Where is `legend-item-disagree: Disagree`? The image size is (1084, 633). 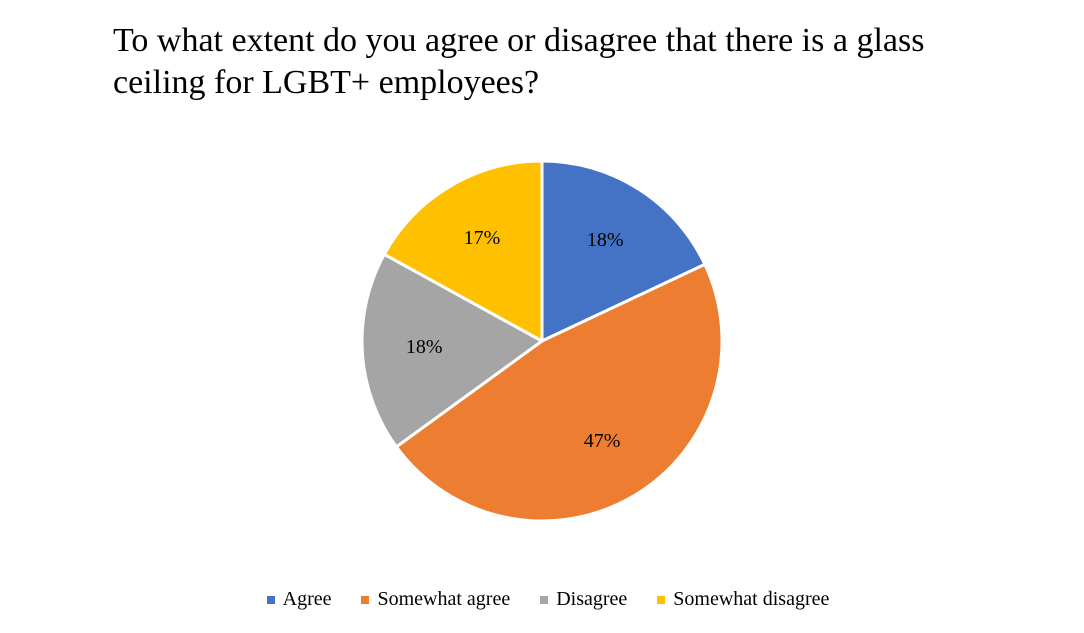
legend-item-disagree: Disagree is located at coordinates (583, 599).